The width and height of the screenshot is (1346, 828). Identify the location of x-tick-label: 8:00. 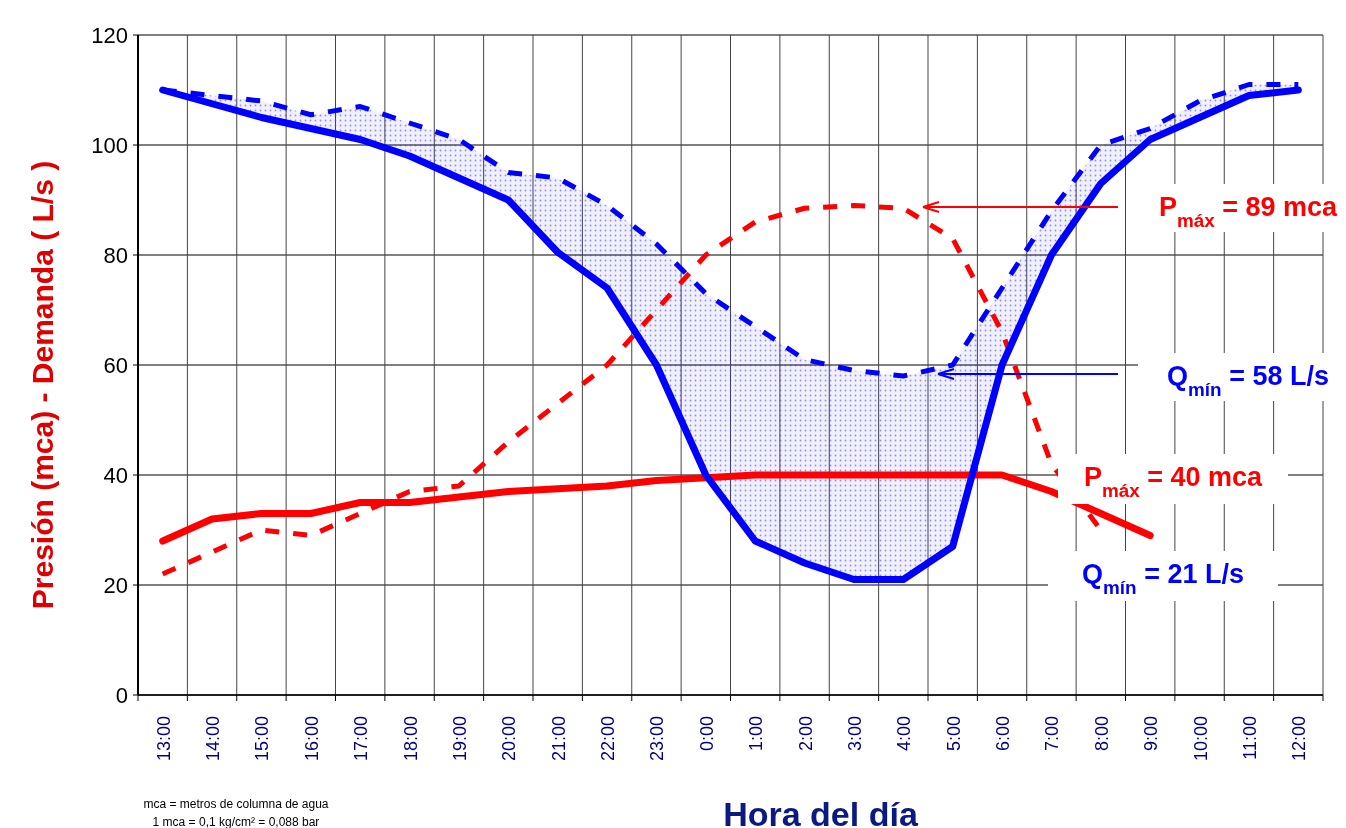
(1101, 734).